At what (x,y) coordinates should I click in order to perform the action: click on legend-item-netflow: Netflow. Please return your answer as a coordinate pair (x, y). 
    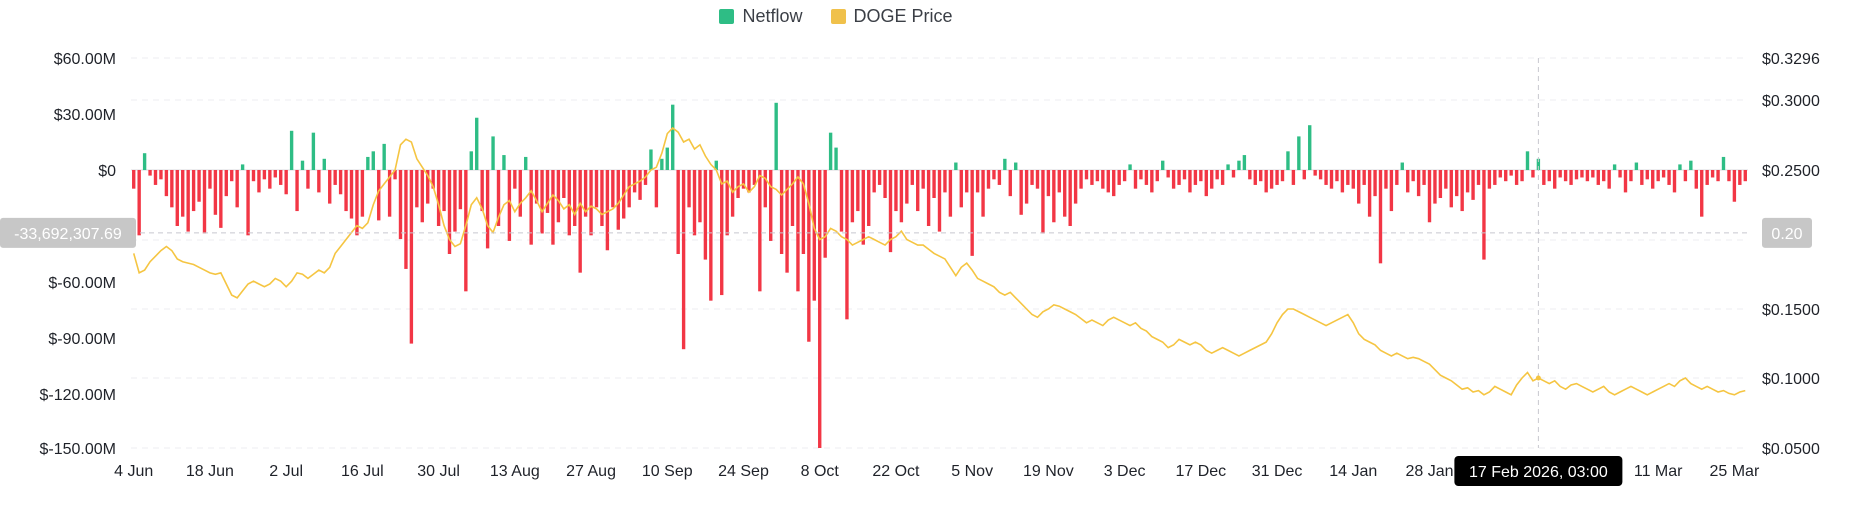
    Looking at the image, I should click on (761, 16).